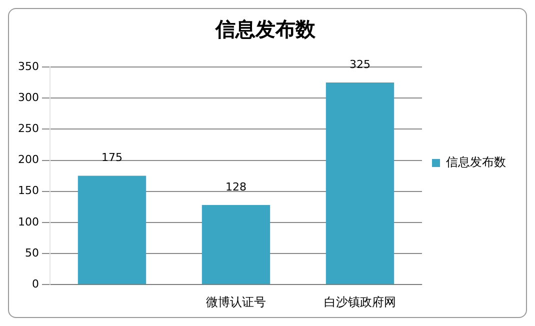 Image resolution: width=535 pixels, height=326 pixels. What do you see at coordinates (360, 301) in the screenshot?
I see `x-tick-label: 白沙镇政府网` at bounding box center [360, 301].